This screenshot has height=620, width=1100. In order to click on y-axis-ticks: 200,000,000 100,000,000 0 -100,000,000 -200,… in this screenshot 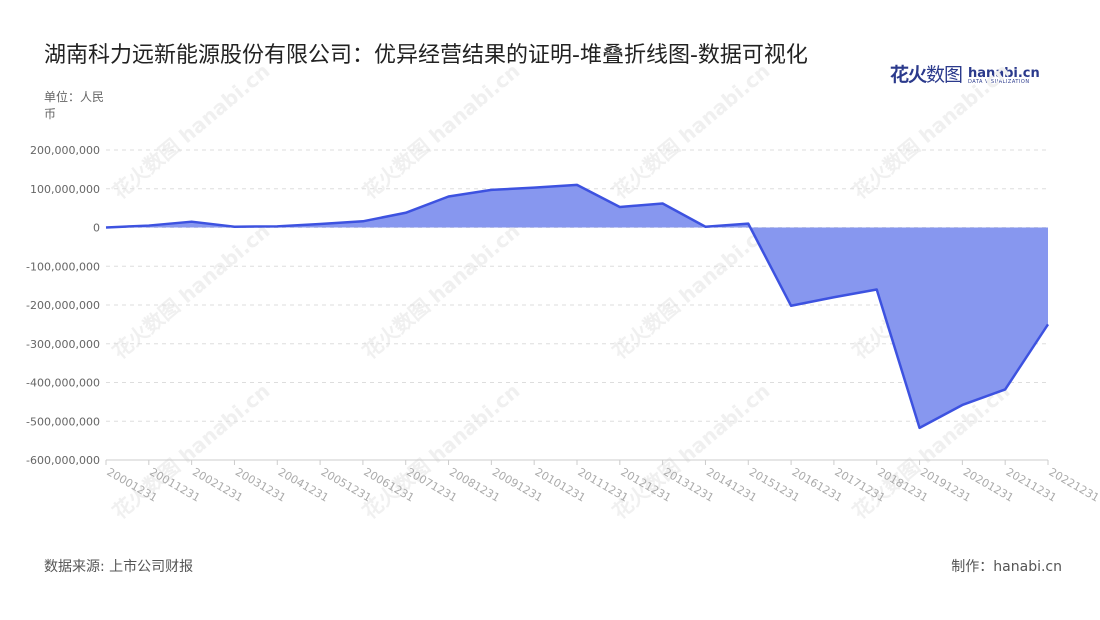, I will do `click(63, 305)`.